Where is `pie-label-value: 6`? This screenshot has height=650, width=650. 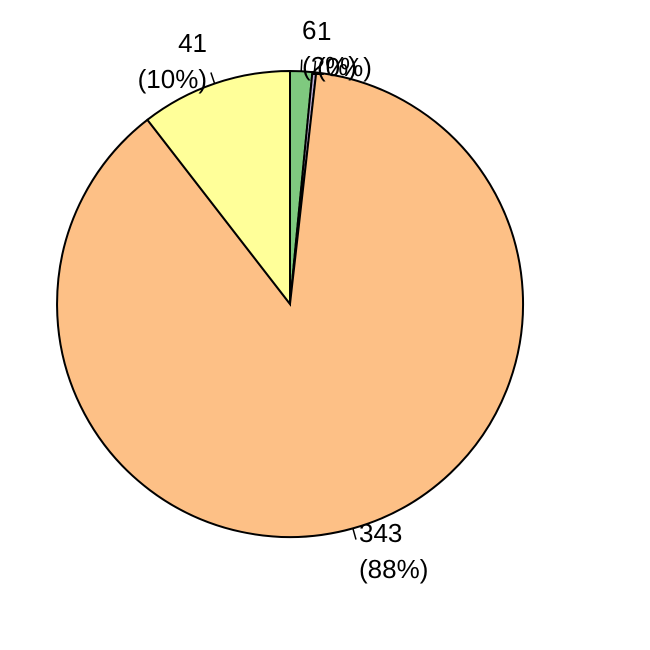
pie-label-value: 6 is located at coordinates (309, 30).